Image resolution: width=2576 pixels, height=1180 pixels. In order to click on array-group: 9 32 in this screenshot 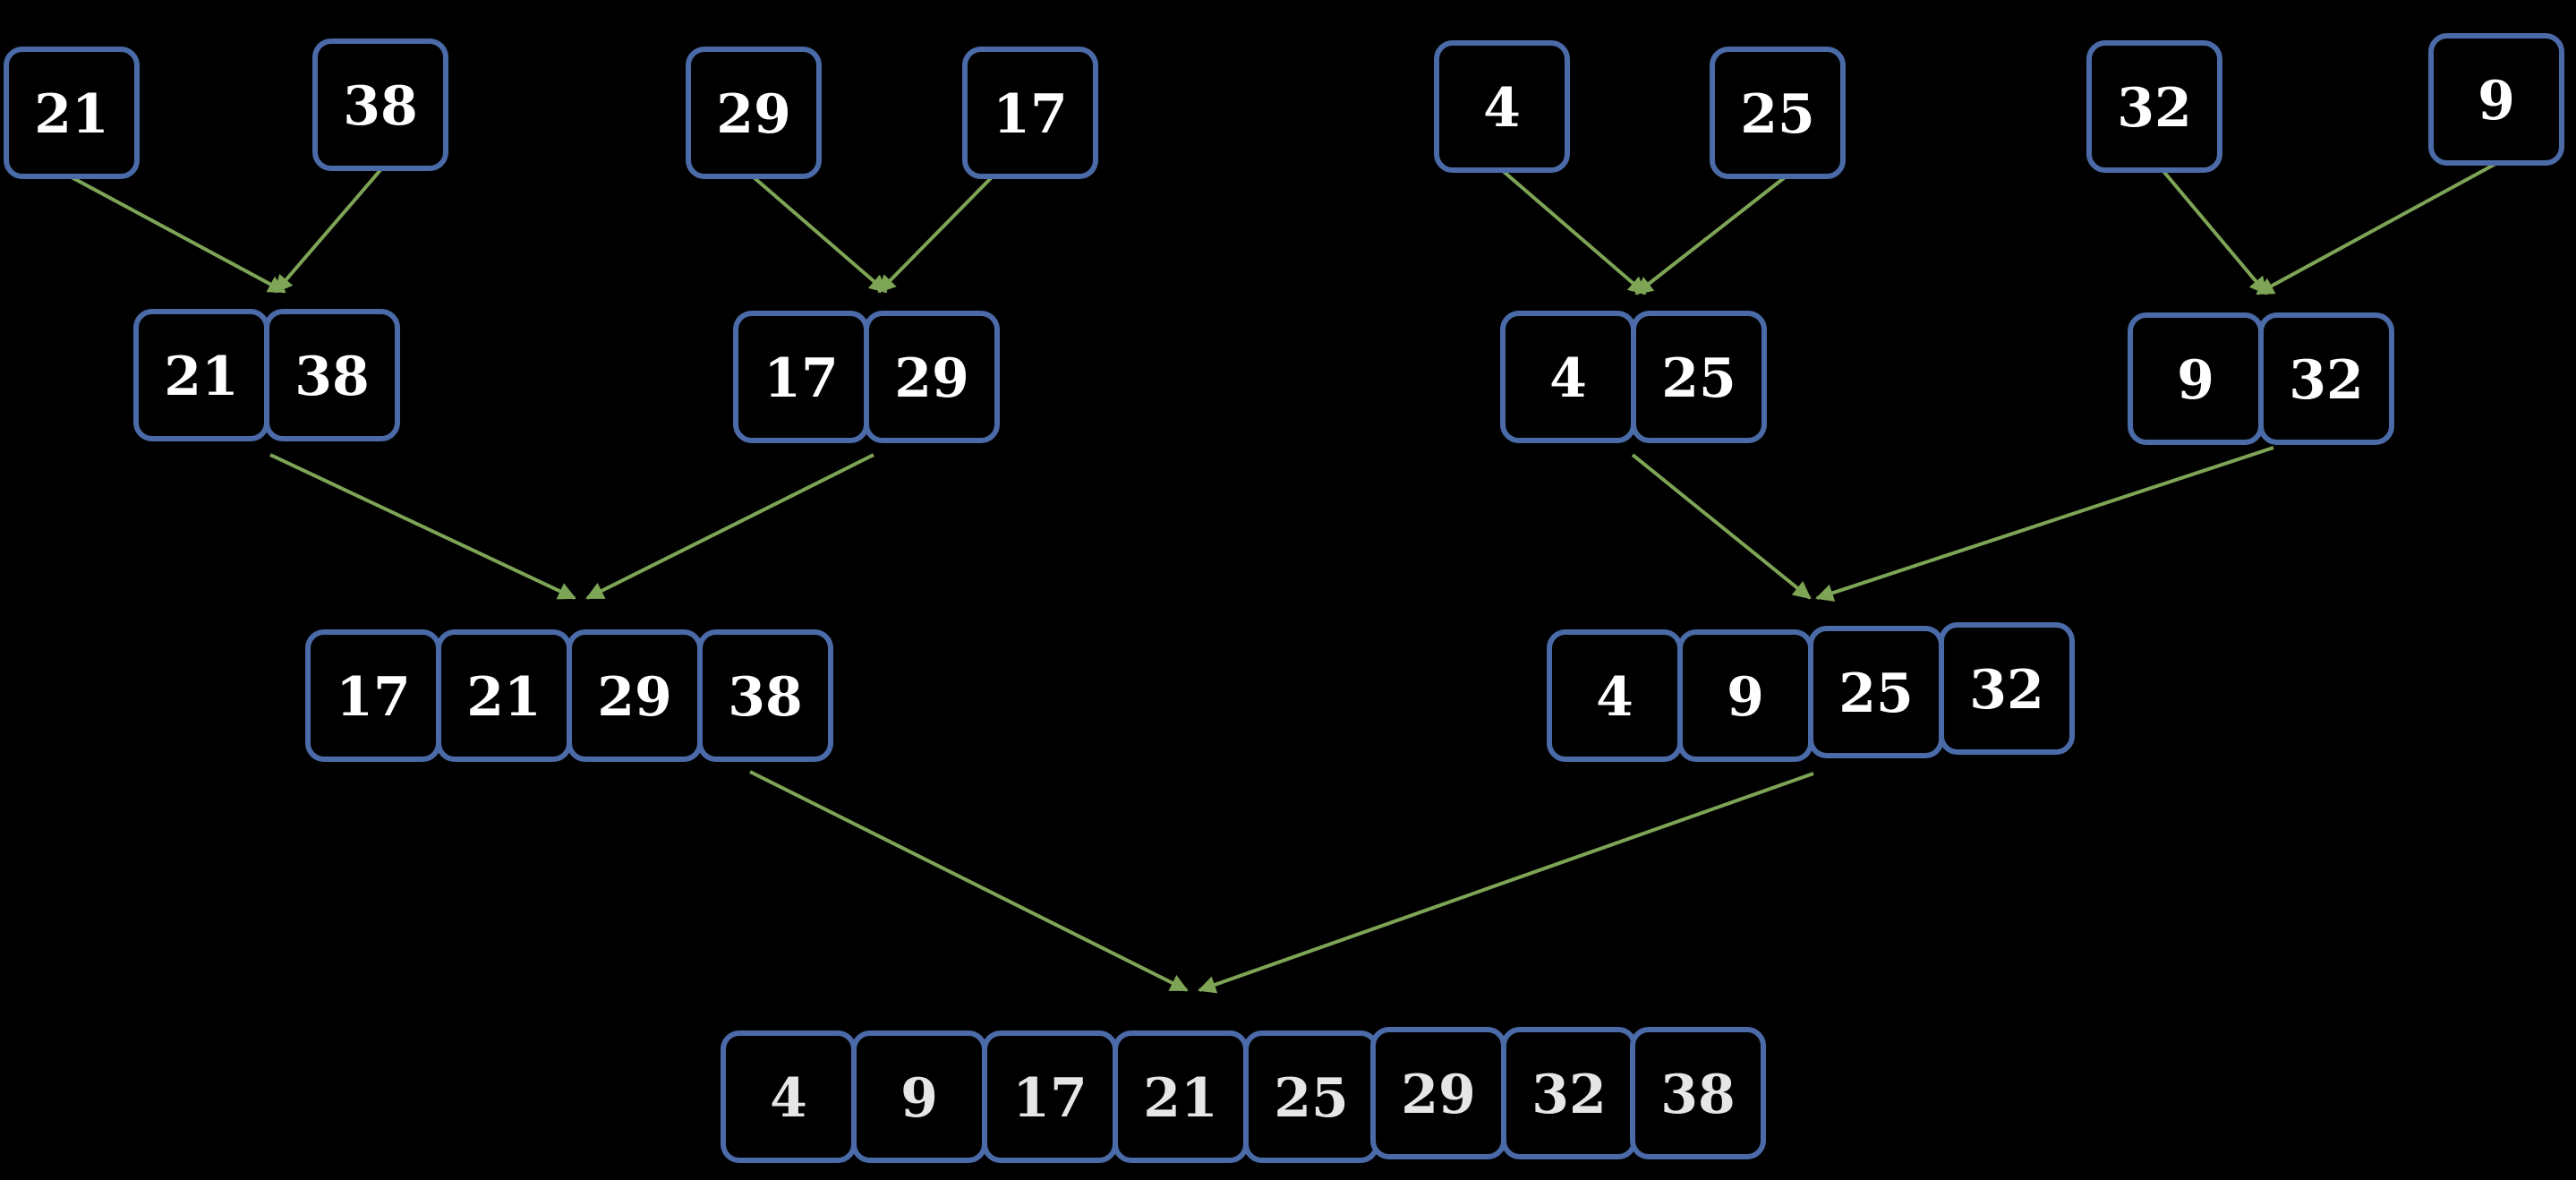, I will do `click(2261, 378)`.